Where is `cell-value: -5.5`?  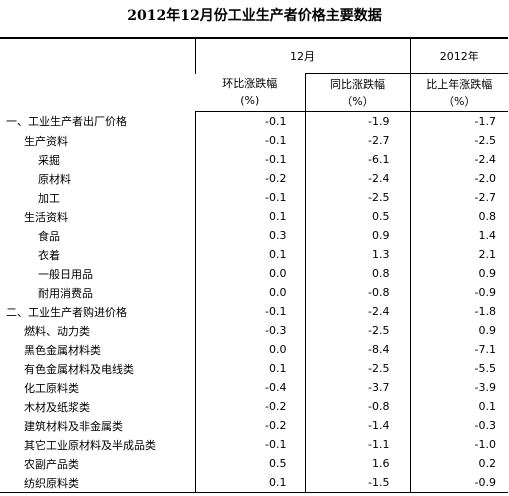
cell-value: -5.5 is located at coordinates (458, 368).